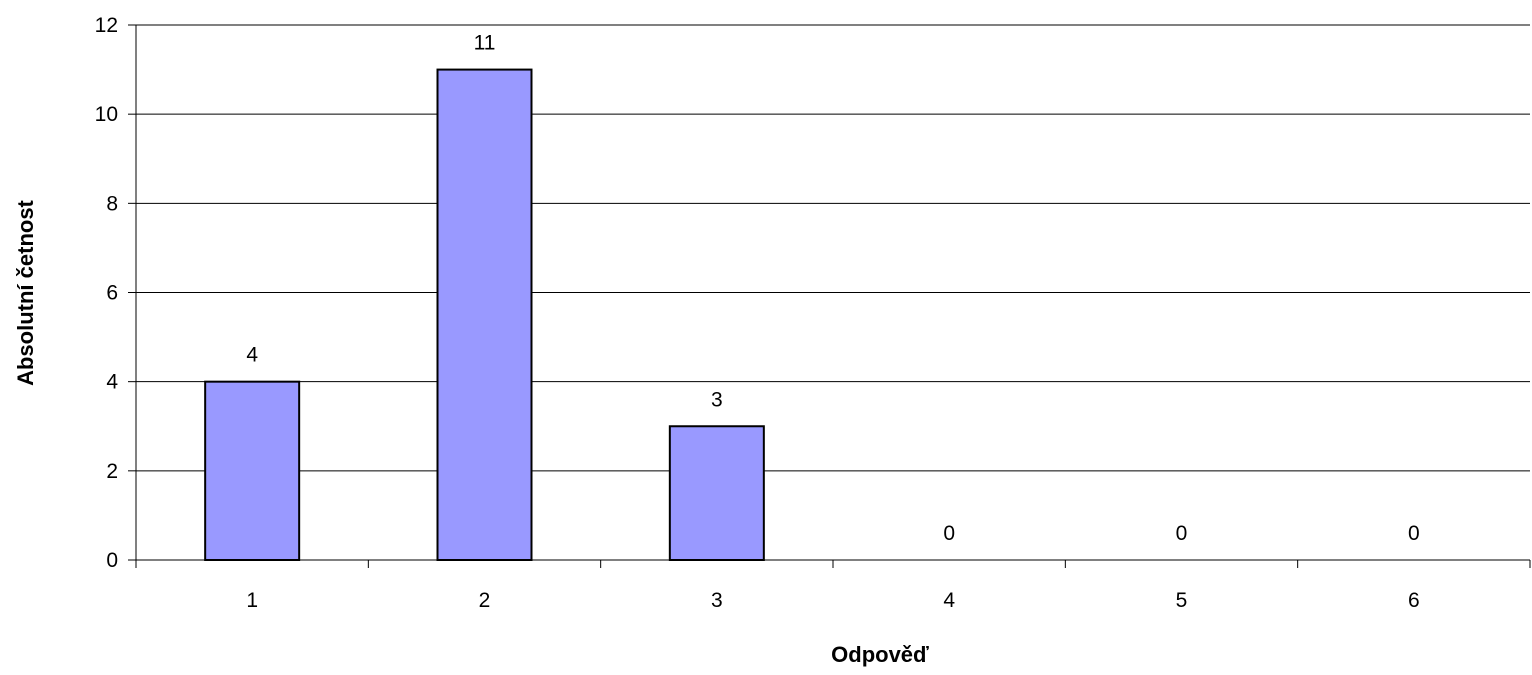 The height and width of the screenshot is (675, 1532). What do you see at coordinates (25, 292) in the screenshot?
I see `y-axis-title: Absolutní četnost` at bounding box center [25, 292].